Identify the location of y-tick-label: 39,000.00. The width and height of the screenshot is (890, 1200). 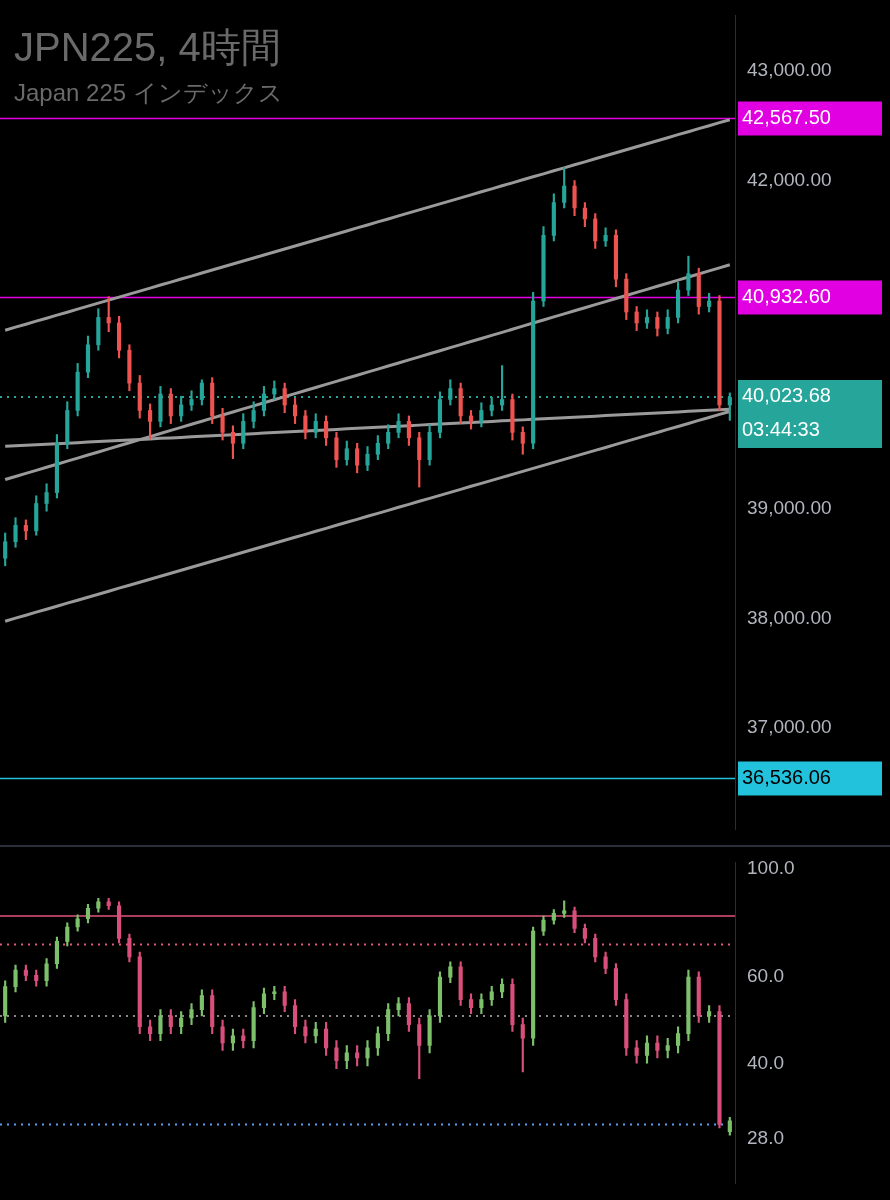
(789, 508).